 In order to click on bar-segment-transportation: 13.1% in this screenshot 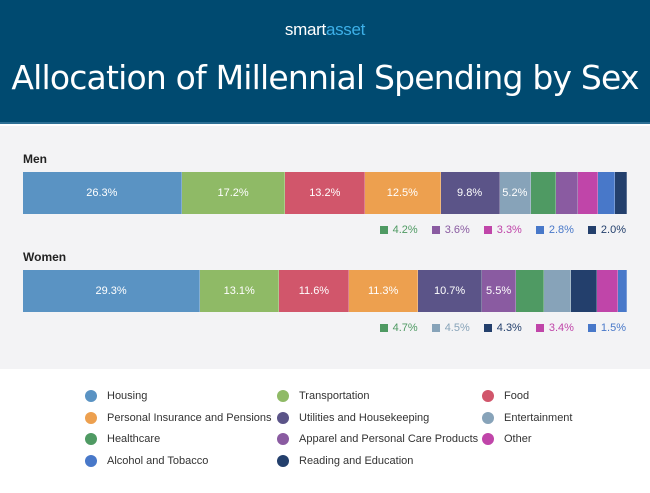, I will do `click(240, 291)`.